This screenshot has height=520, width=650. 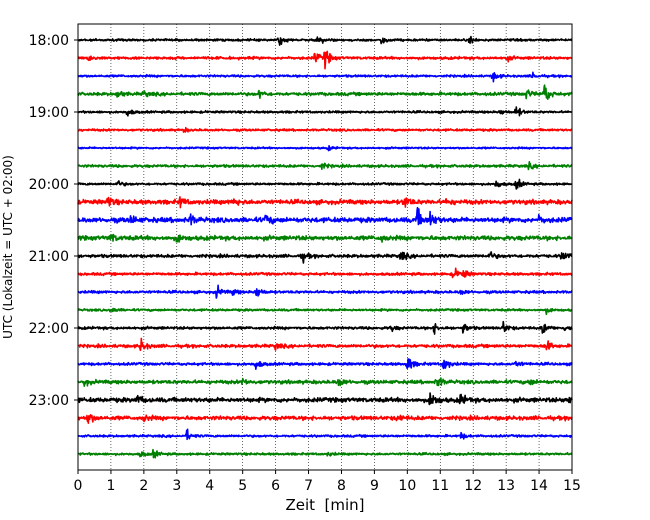 I want to click on y-axis-label: UTC (Lokalzeit = UTC + 02:00), so click(x=8, y=247).